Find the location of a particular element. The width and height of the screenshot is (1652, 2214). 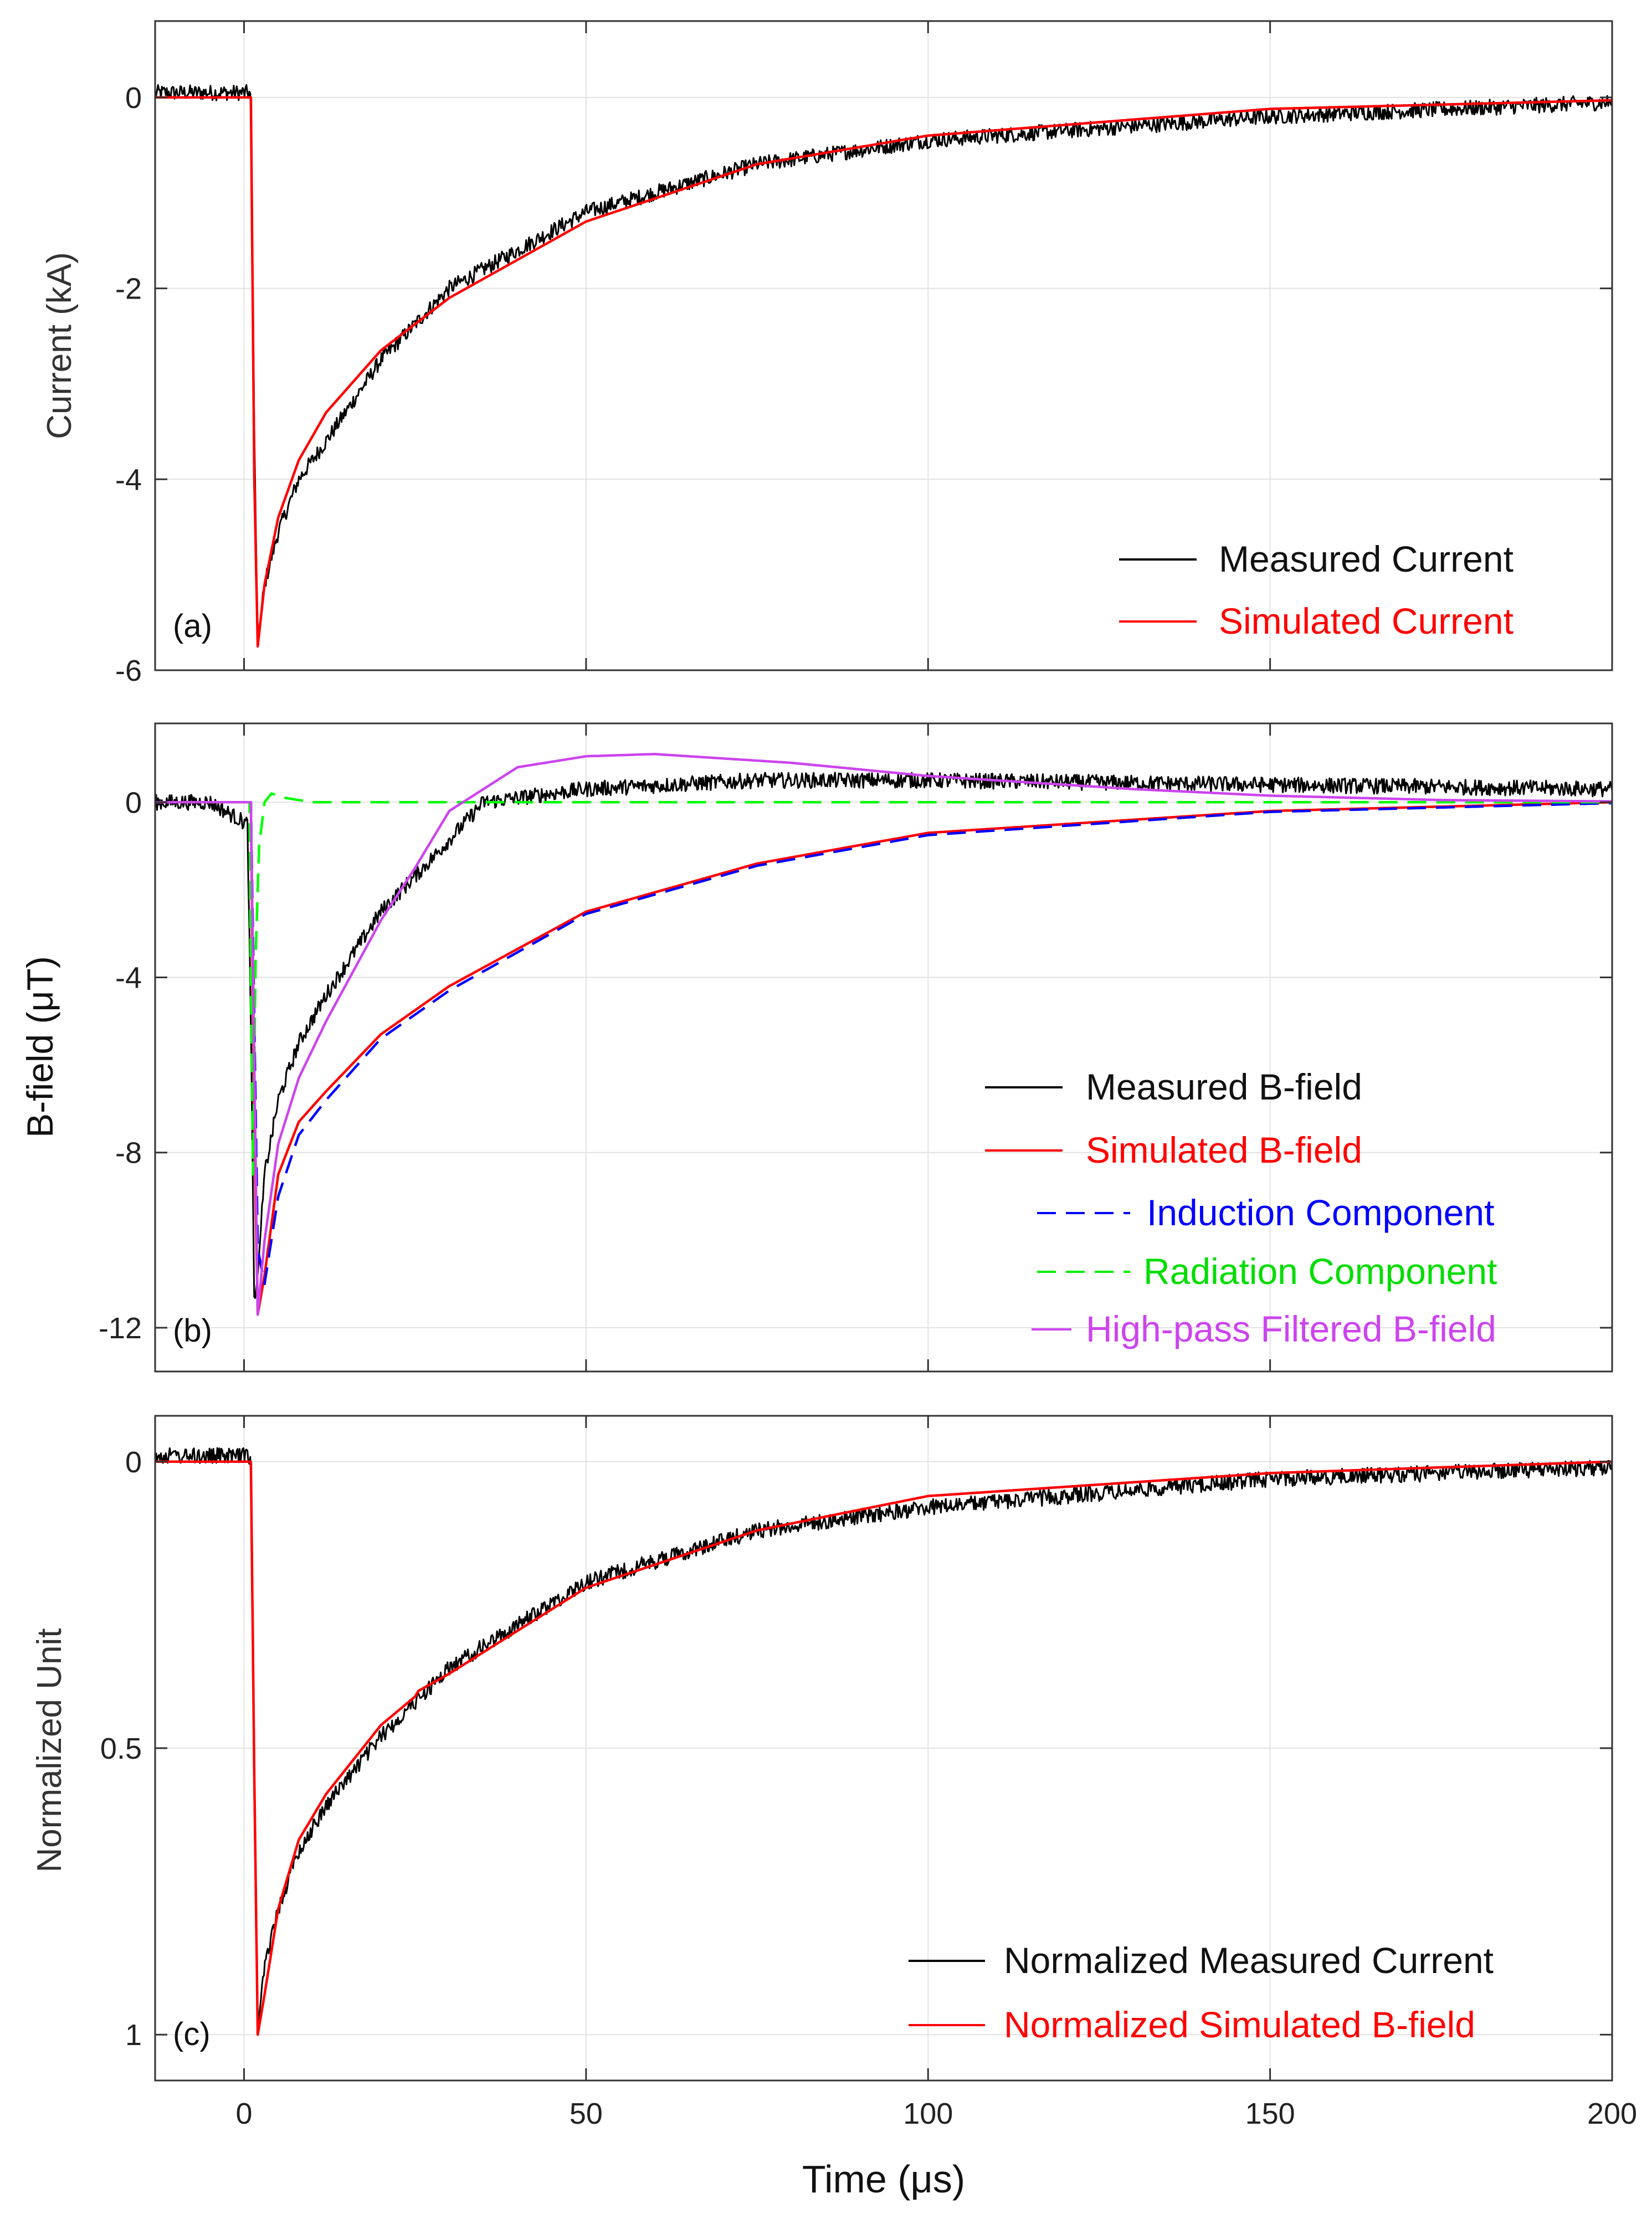

x-tick-label: 150 is located at coordinates (1270, 2113).